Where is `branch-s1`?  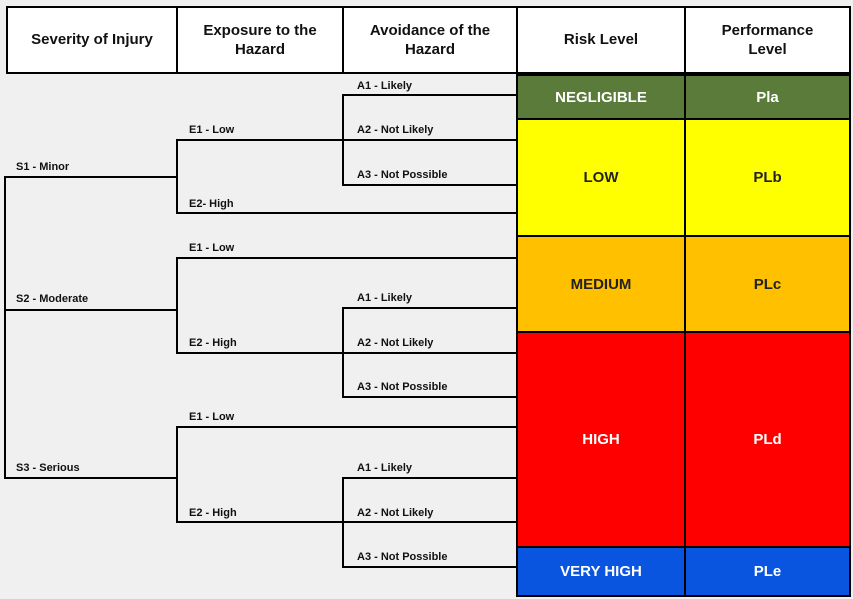 branch-s1 is located at coordinates (91, 177).